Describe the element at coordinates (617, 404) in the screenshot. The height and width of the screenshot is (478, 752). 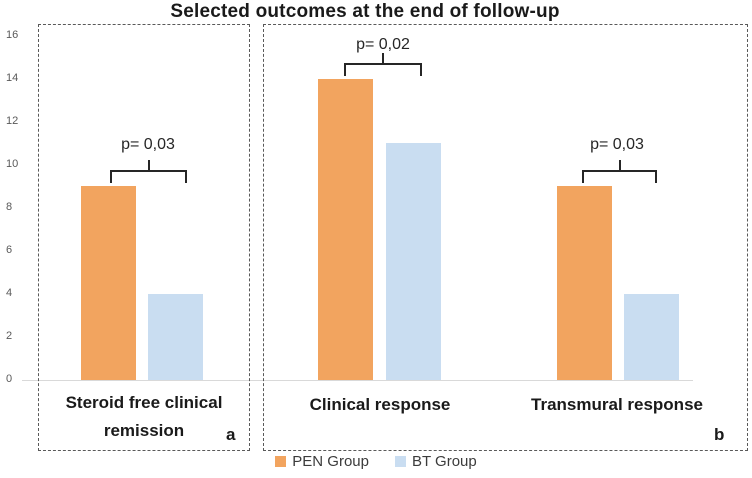
I see `category-label-transmural-response: Transmural response` at that location.